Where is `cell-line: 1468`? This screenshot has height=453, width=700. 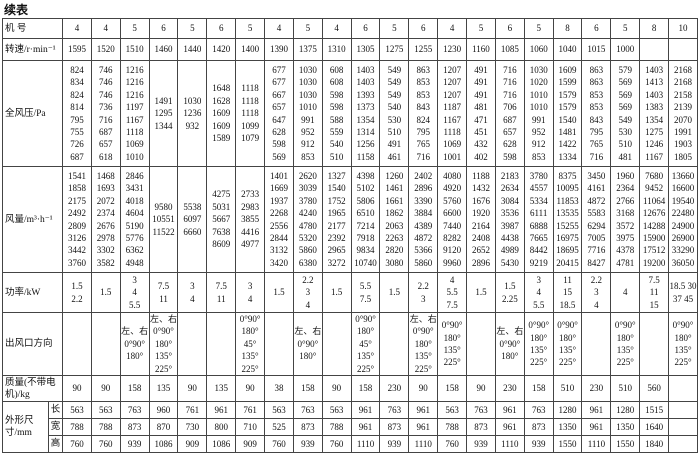 cell-line: 1468 is located at coordinates (105, 175).